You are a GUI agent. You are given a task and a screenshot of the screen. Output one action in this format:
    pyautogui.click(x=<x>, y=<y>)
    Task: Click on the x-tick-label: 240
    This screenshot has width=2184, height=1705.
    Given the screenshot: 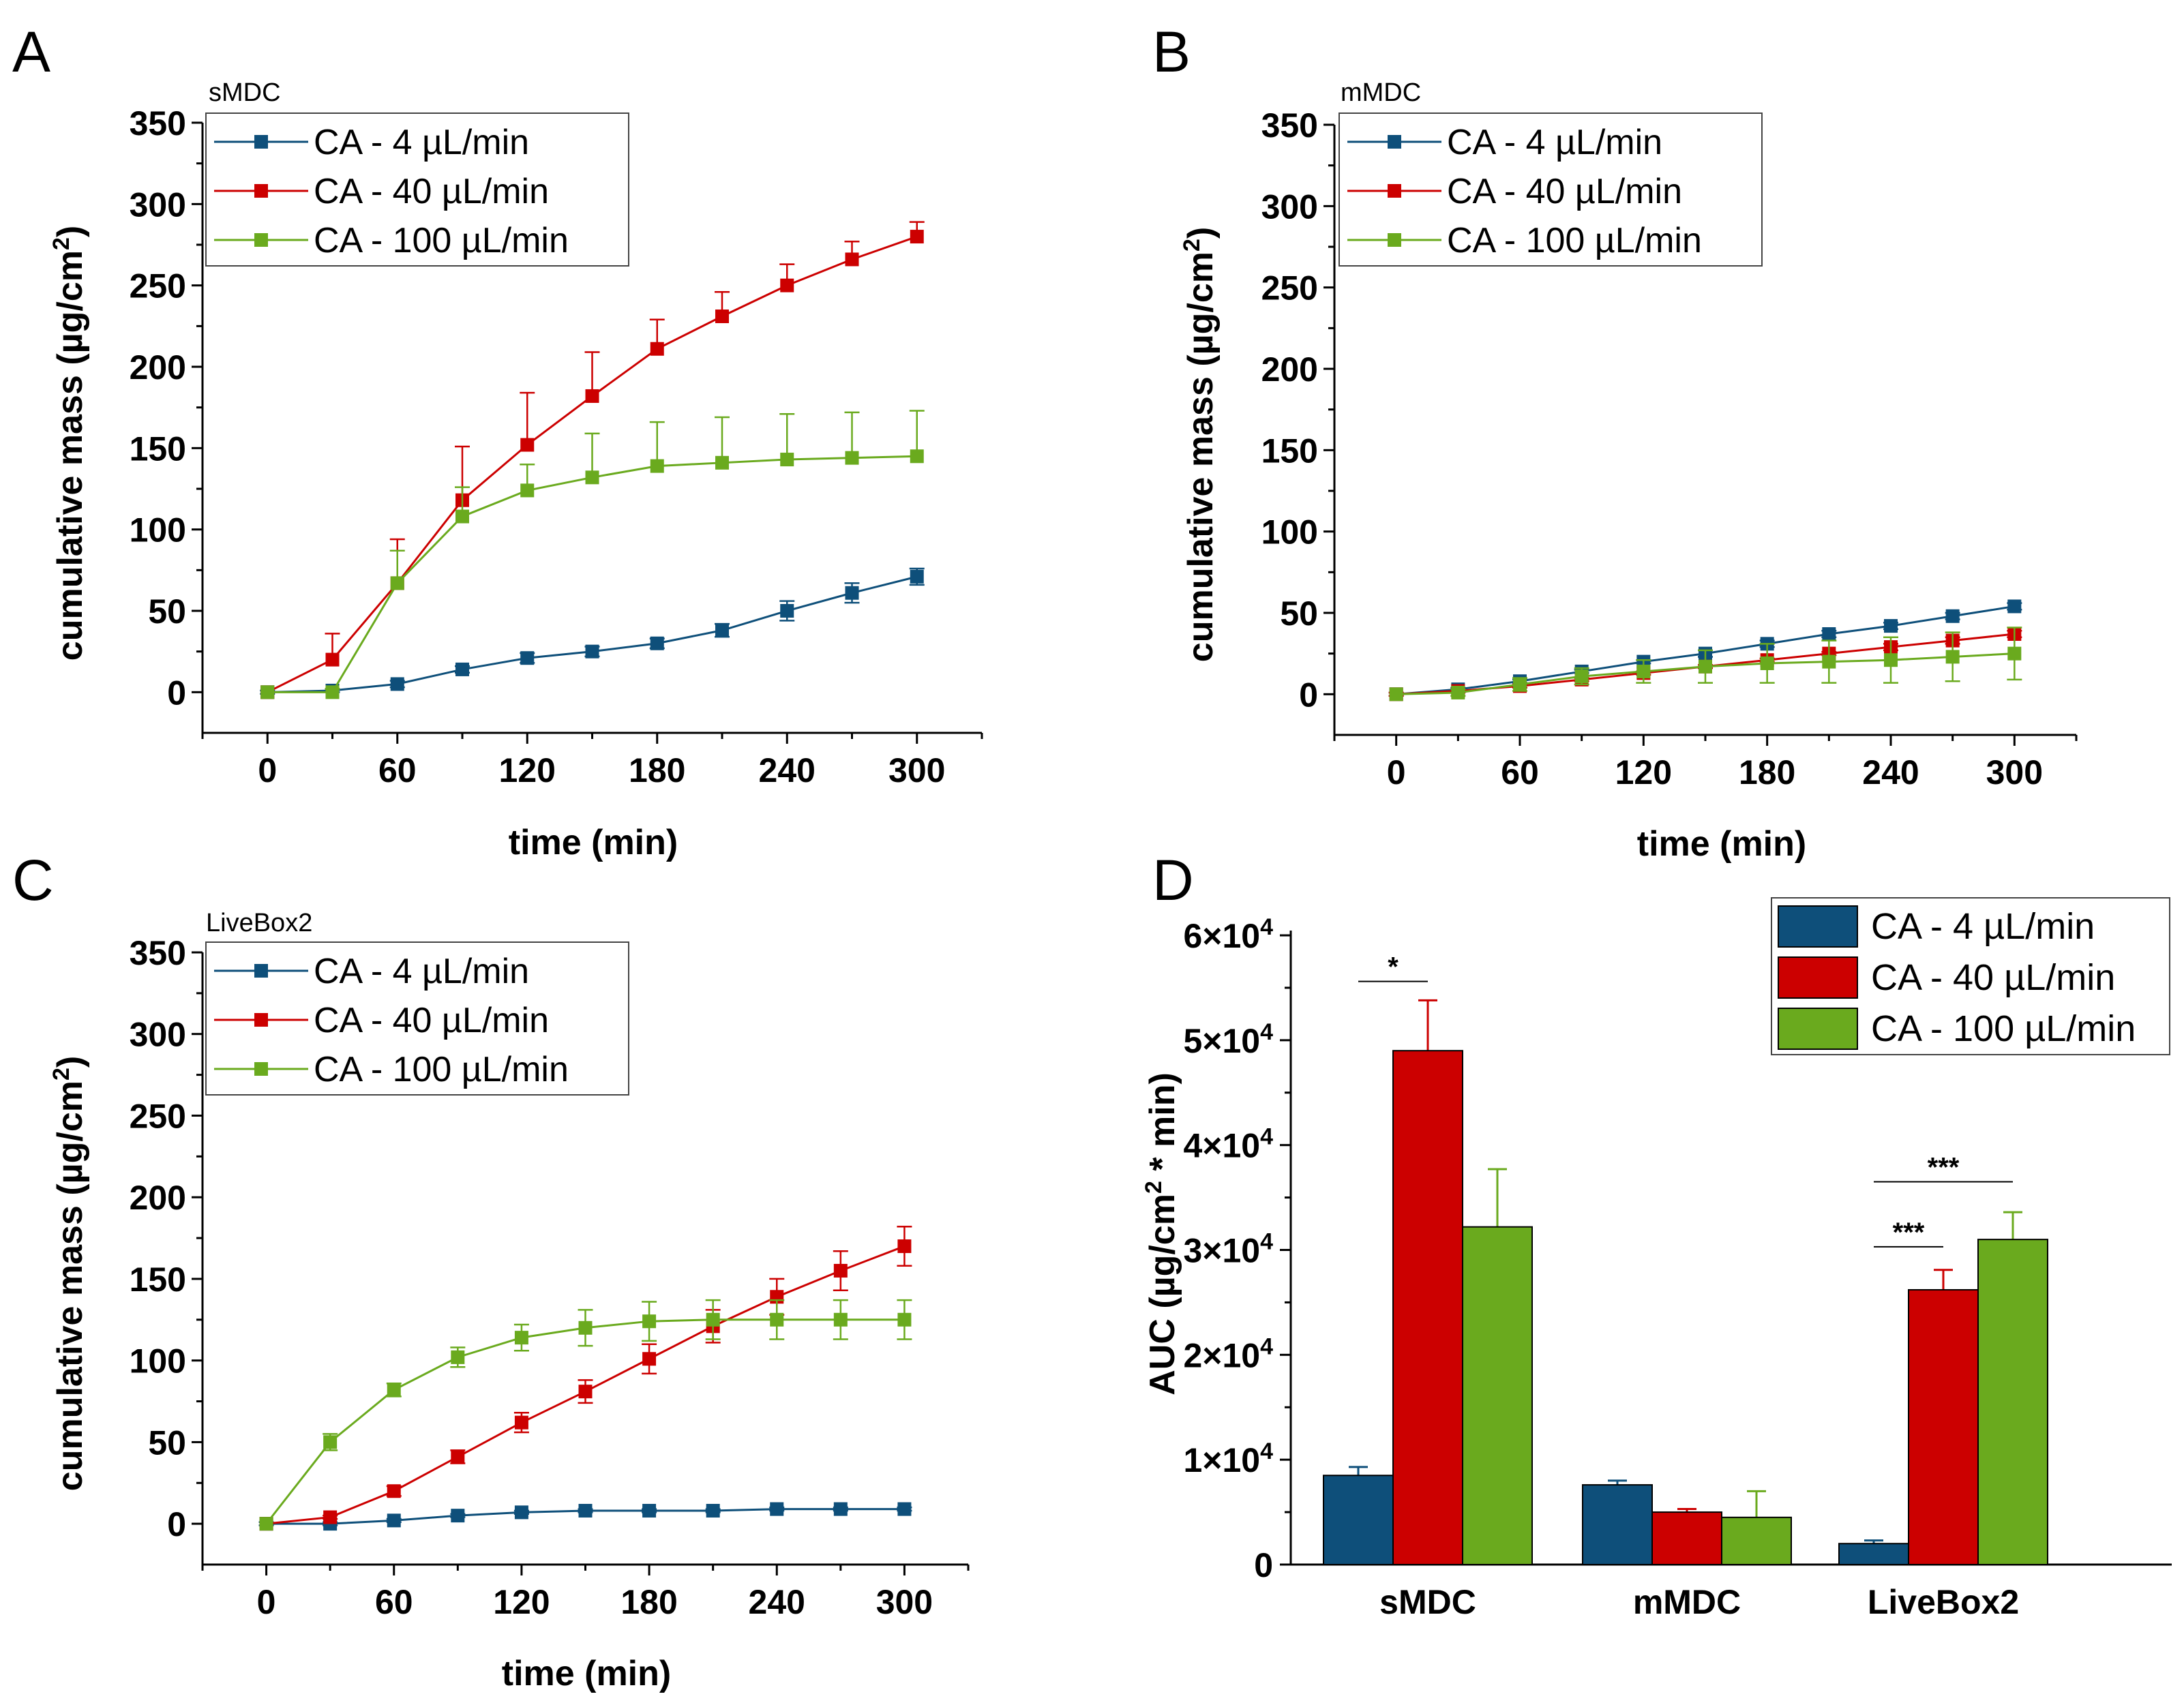 What is the action you would take?
    pyautogui.click(x=787, y=770)
    